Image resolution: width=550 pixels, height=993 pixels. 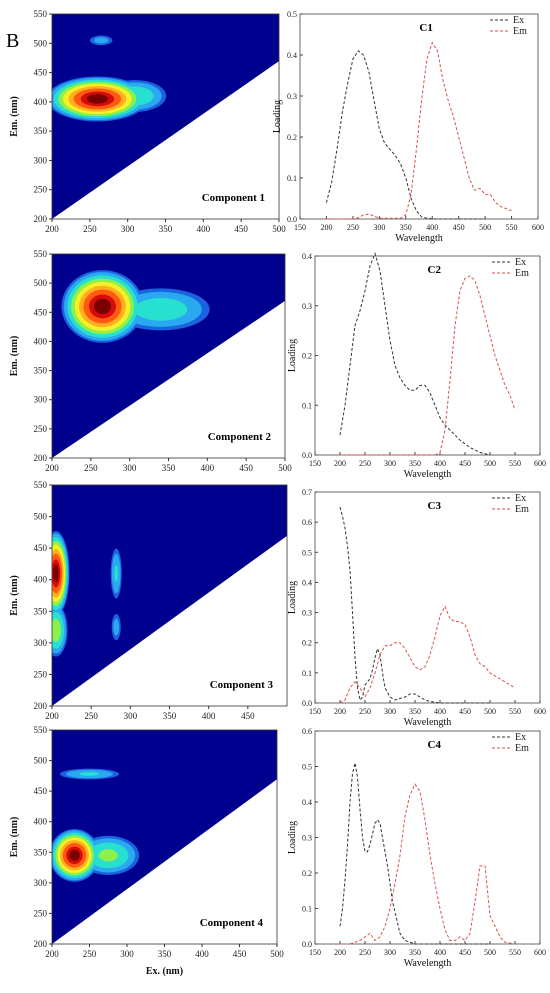 I want to click on x-tick-label: 150, so click(x=315, y=463).